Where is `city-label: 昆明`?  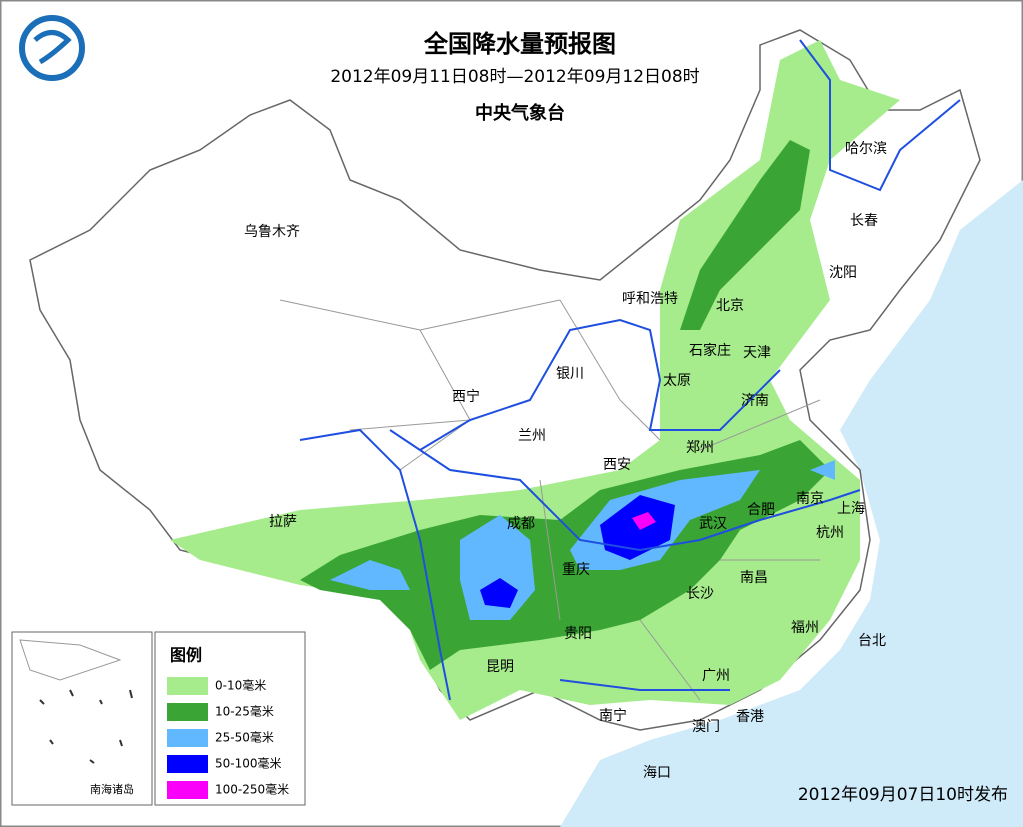
city-label: 昆明 is located at coordinates (500, 667).